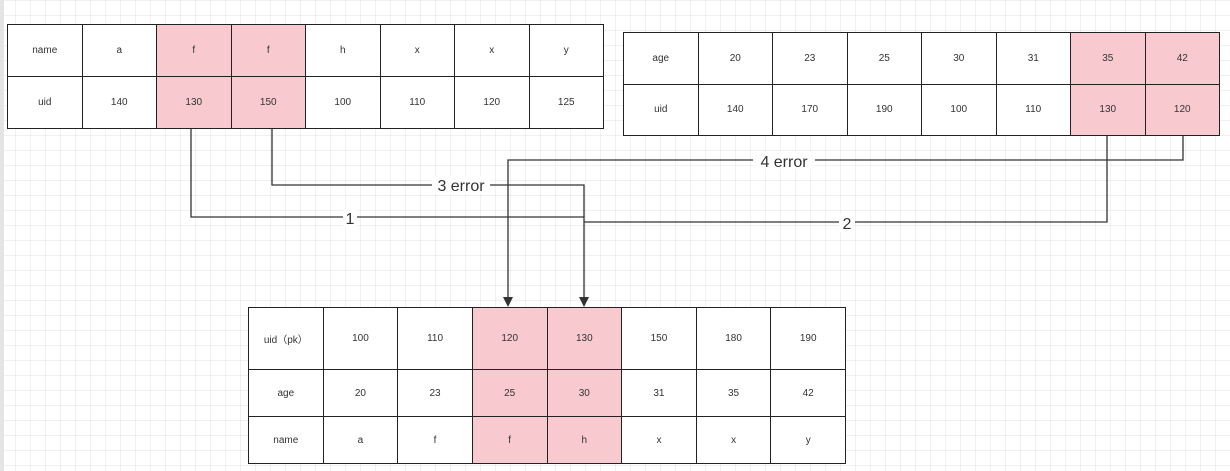 This screenshot has width=1230, height=471. Describe the element at coordinates (428, 173) in the screenshot. I see `connector-3-line` at that location.